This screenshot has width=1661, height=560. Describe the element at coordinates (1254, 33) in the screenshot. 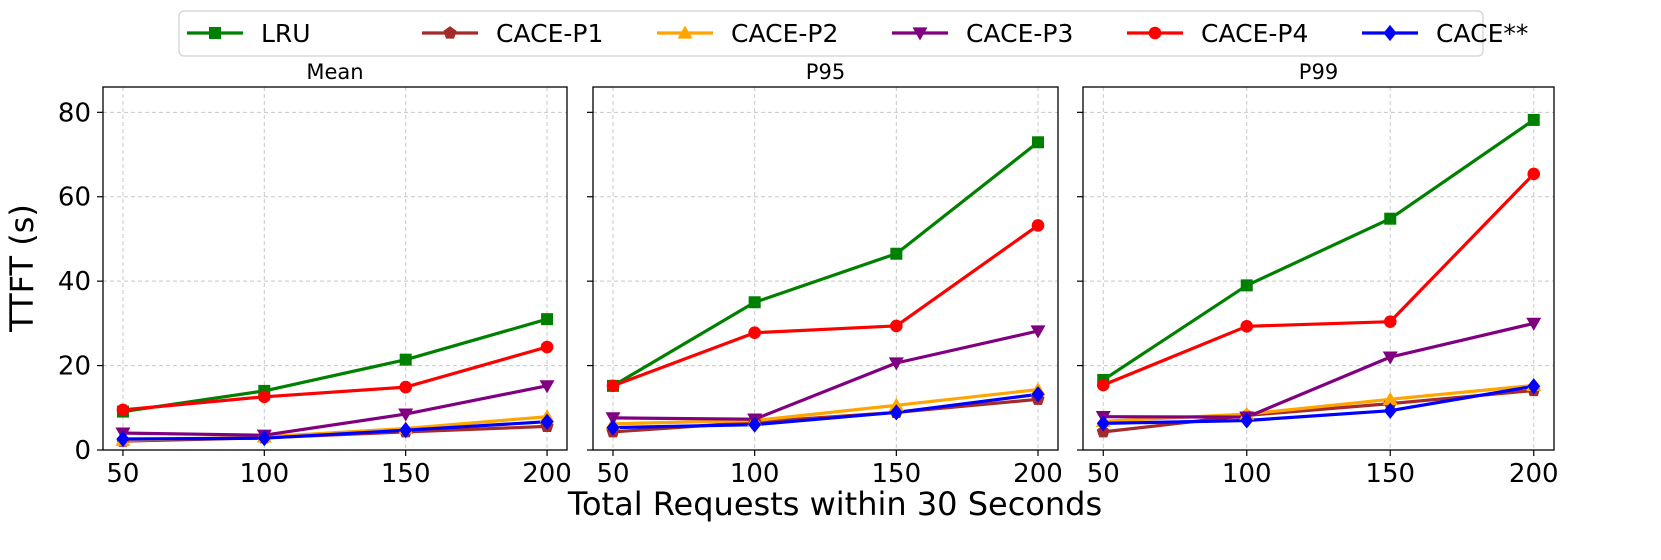

I see `legend-label: CACE-P4` at that location.